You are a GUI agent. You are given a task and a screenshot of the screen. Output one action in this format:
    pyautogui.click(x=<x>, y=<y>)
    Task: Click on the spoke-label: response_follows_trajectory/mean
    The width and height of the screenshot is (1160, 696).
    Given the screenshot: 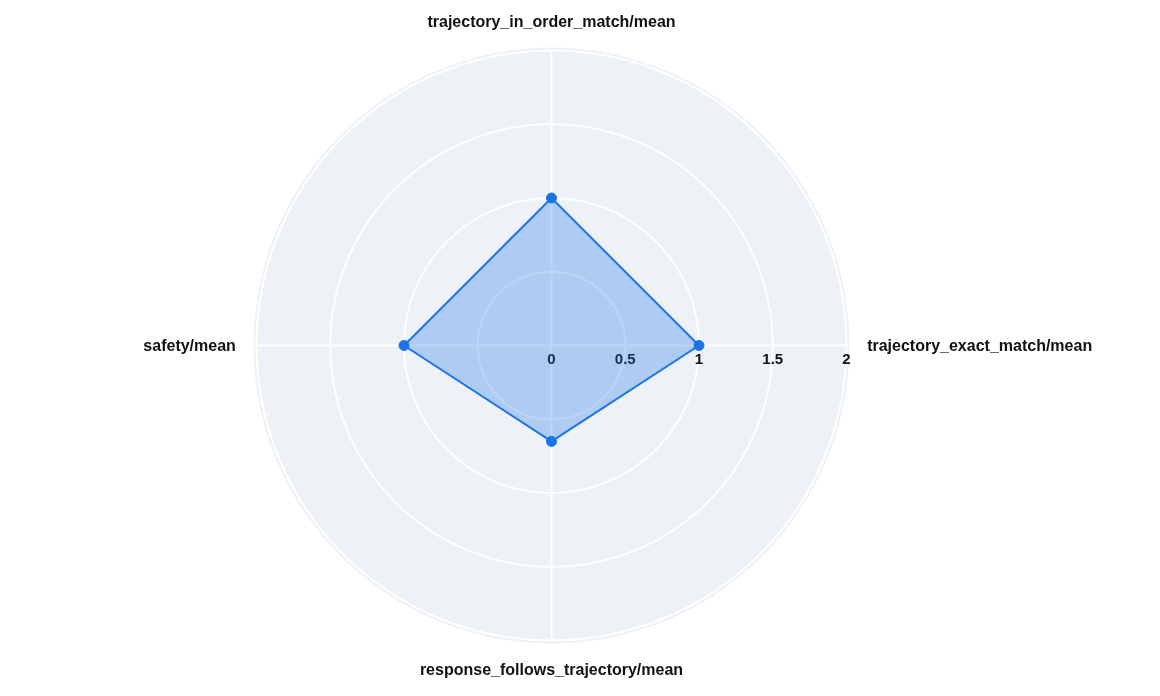 What is the action you would take?
    pyautogui.click(x=551, y=670)
    